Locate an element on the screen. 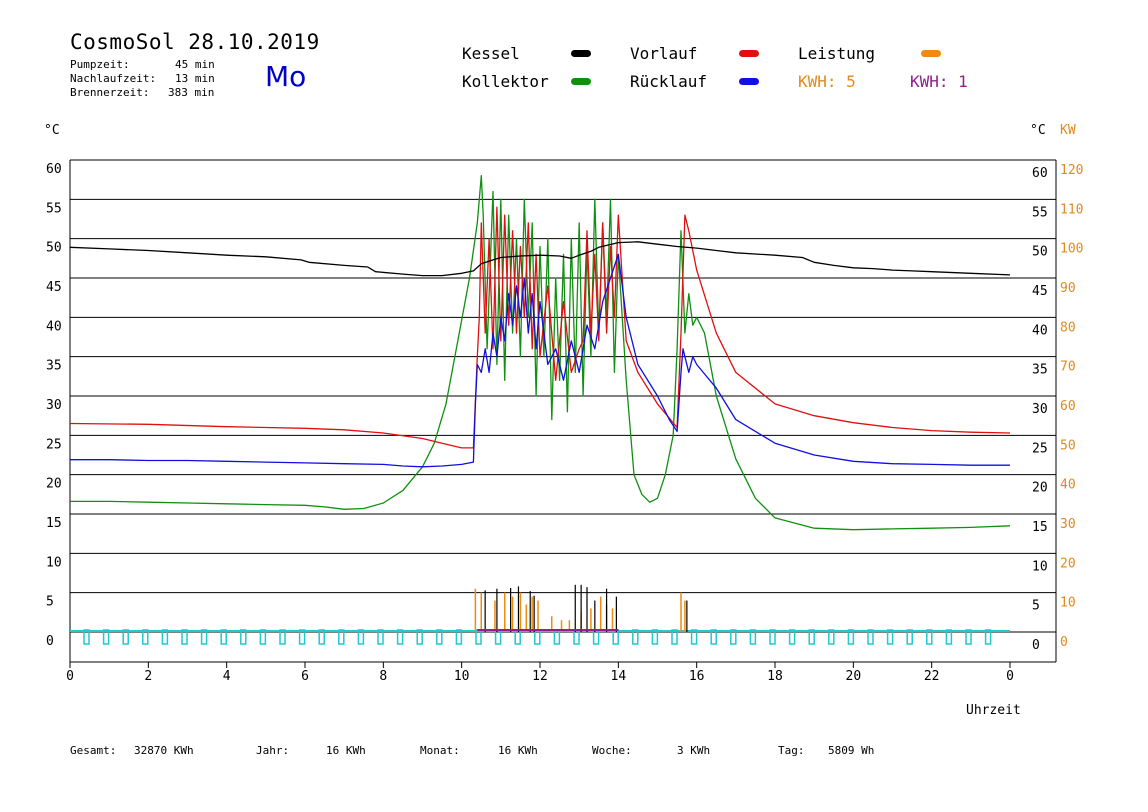 This screenshot has height=812, width=1148. y-tick-label: 25 is located at coordinates (54, 444).